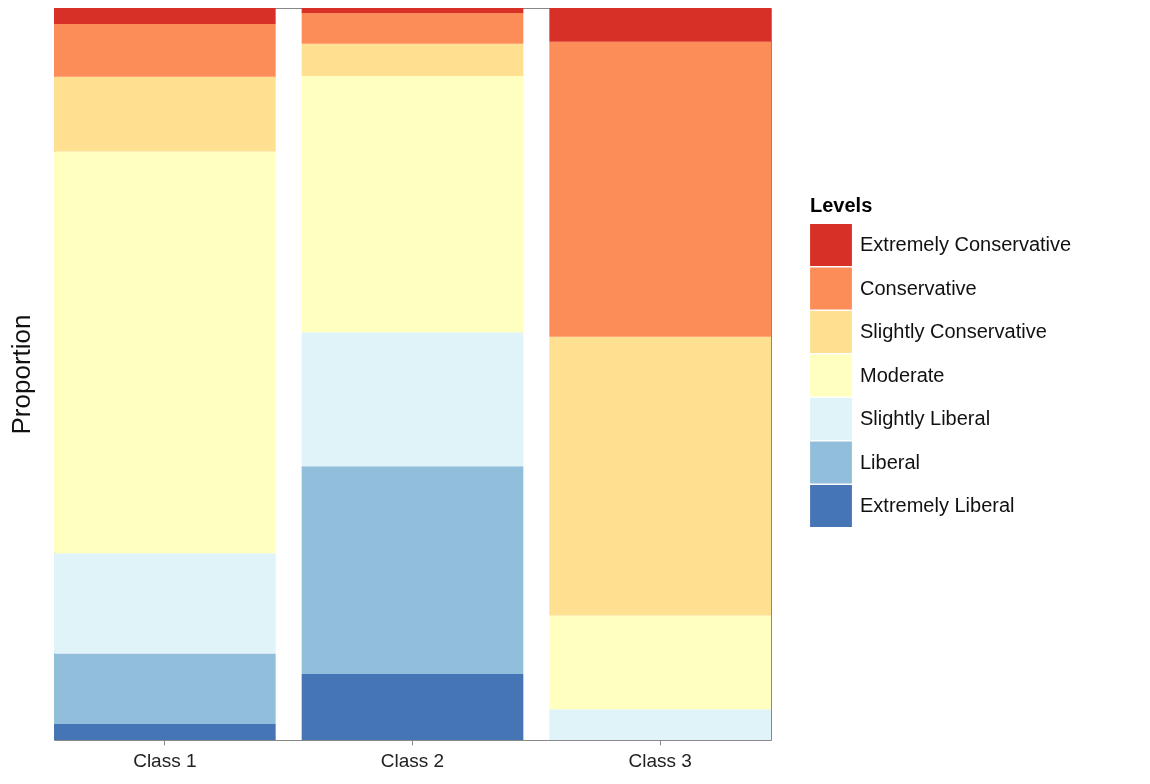 This screenshot has height=784, width=1150. I want to click on legend-title: Levels, so click(841, 205).